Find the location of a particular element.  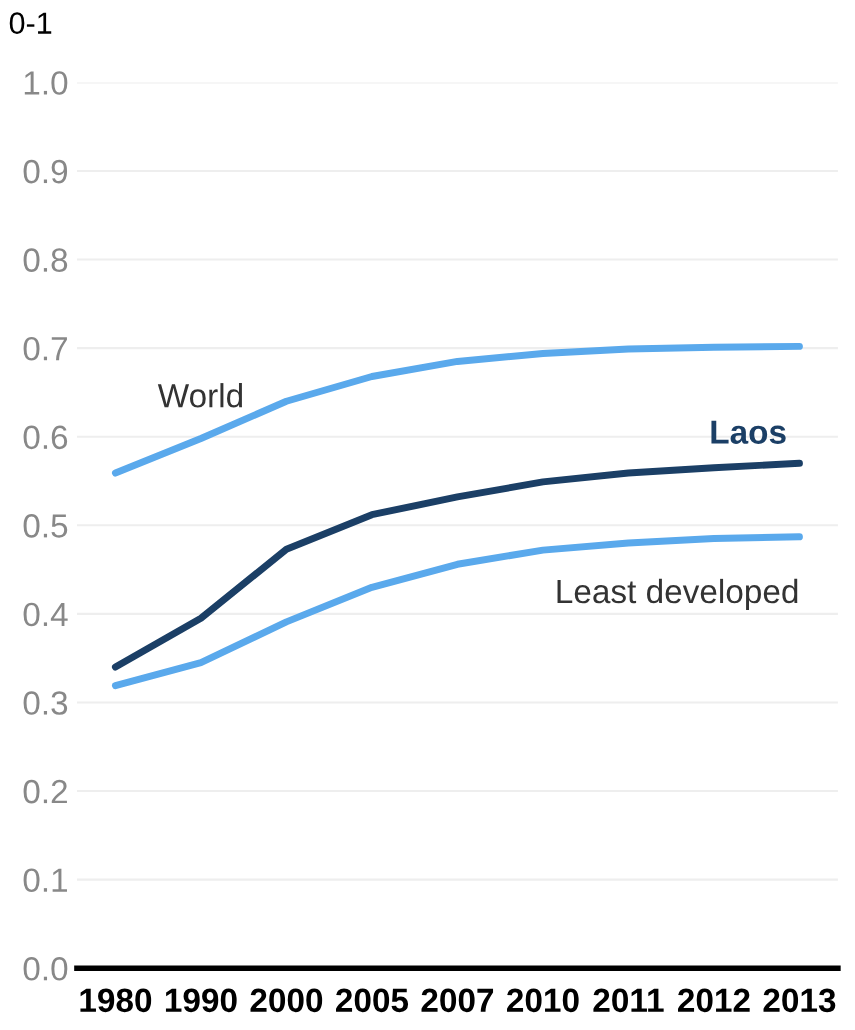

y-tick-label: 0.4 is located at coordinates (45, 614).